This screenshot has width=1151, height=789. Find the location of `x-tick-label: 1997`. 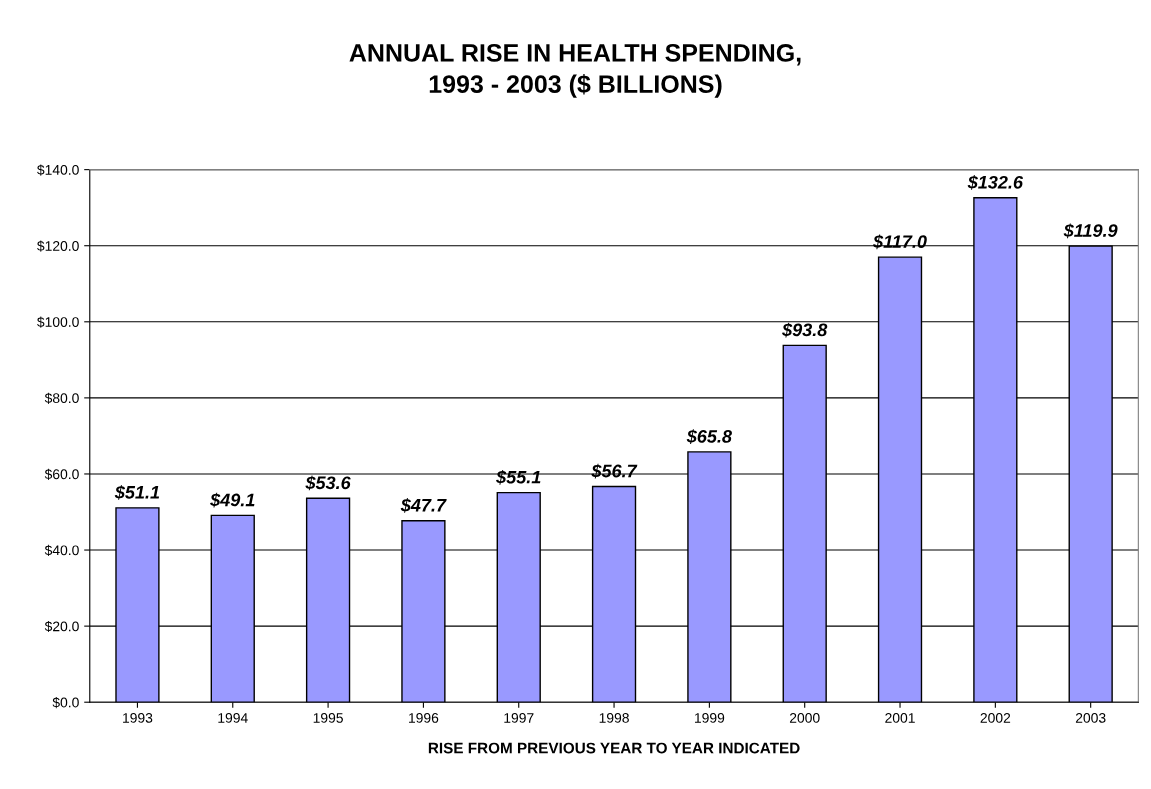

x-tick-label: 1997 is located at coordinates (519, 717).